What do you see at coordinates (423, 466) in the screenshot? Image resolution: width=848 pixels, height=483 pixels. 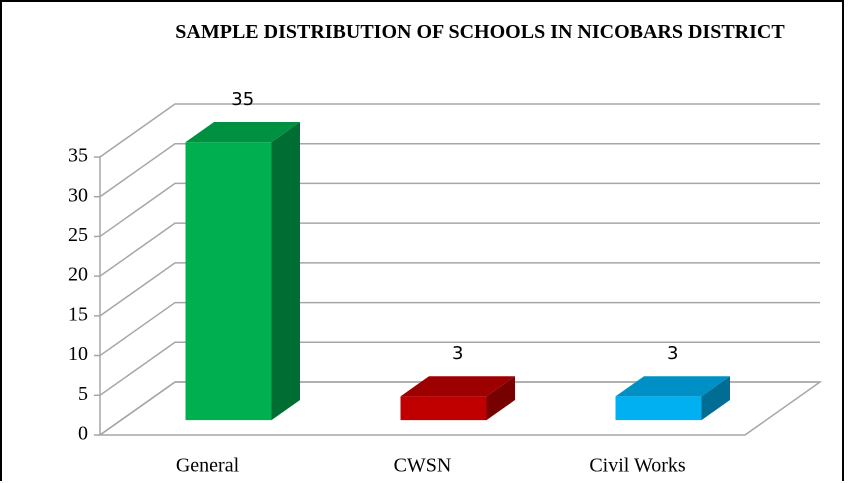 I see `x-tick-label: CWSN` at bounding box center [423, 466].